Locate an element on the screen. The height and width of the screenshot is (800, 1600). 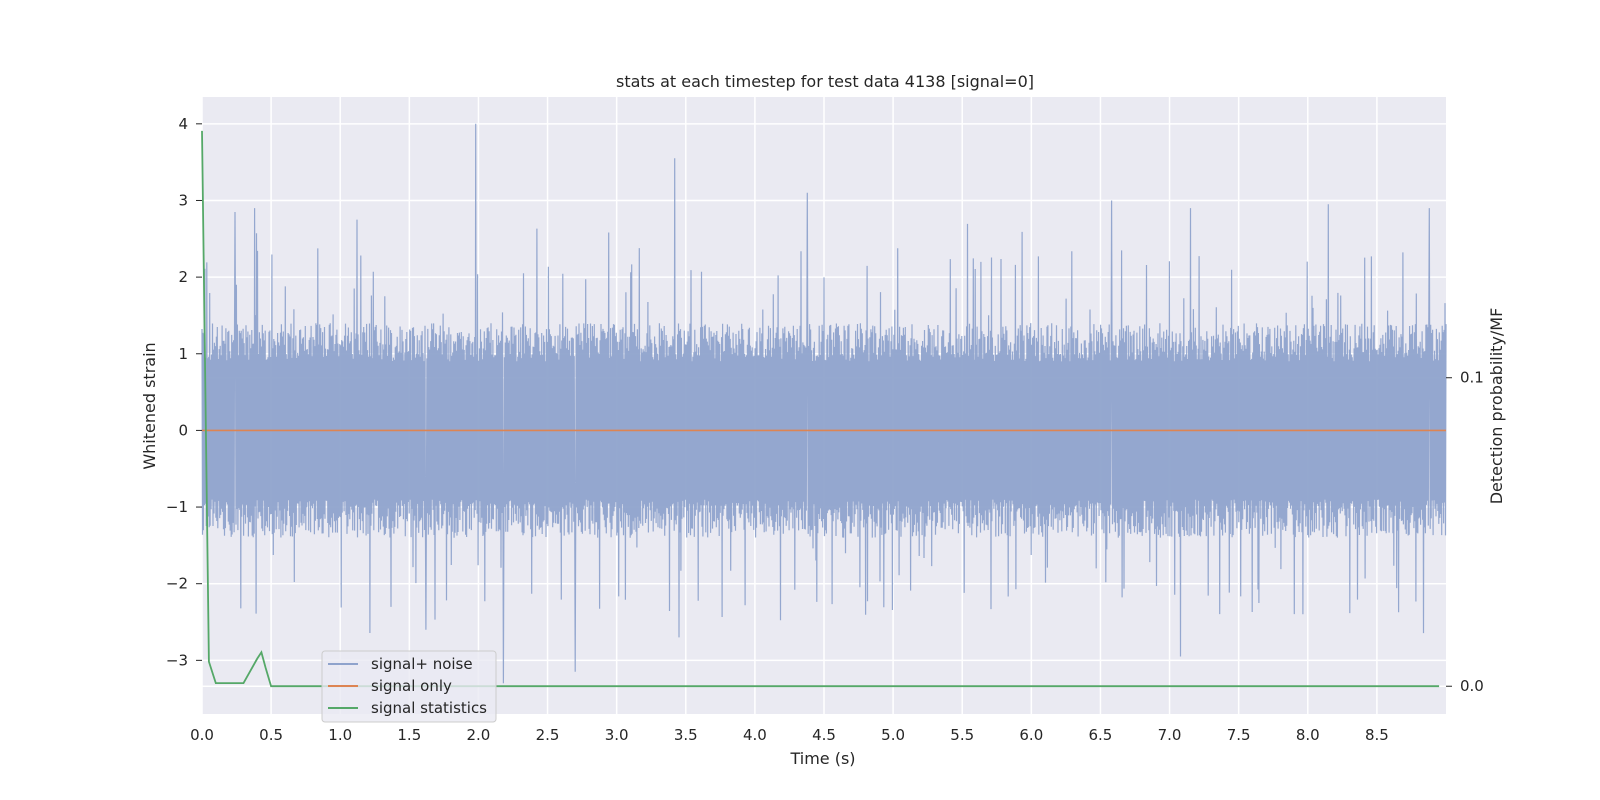
y-tick-label: 4 is located at coordinates (183, 124).